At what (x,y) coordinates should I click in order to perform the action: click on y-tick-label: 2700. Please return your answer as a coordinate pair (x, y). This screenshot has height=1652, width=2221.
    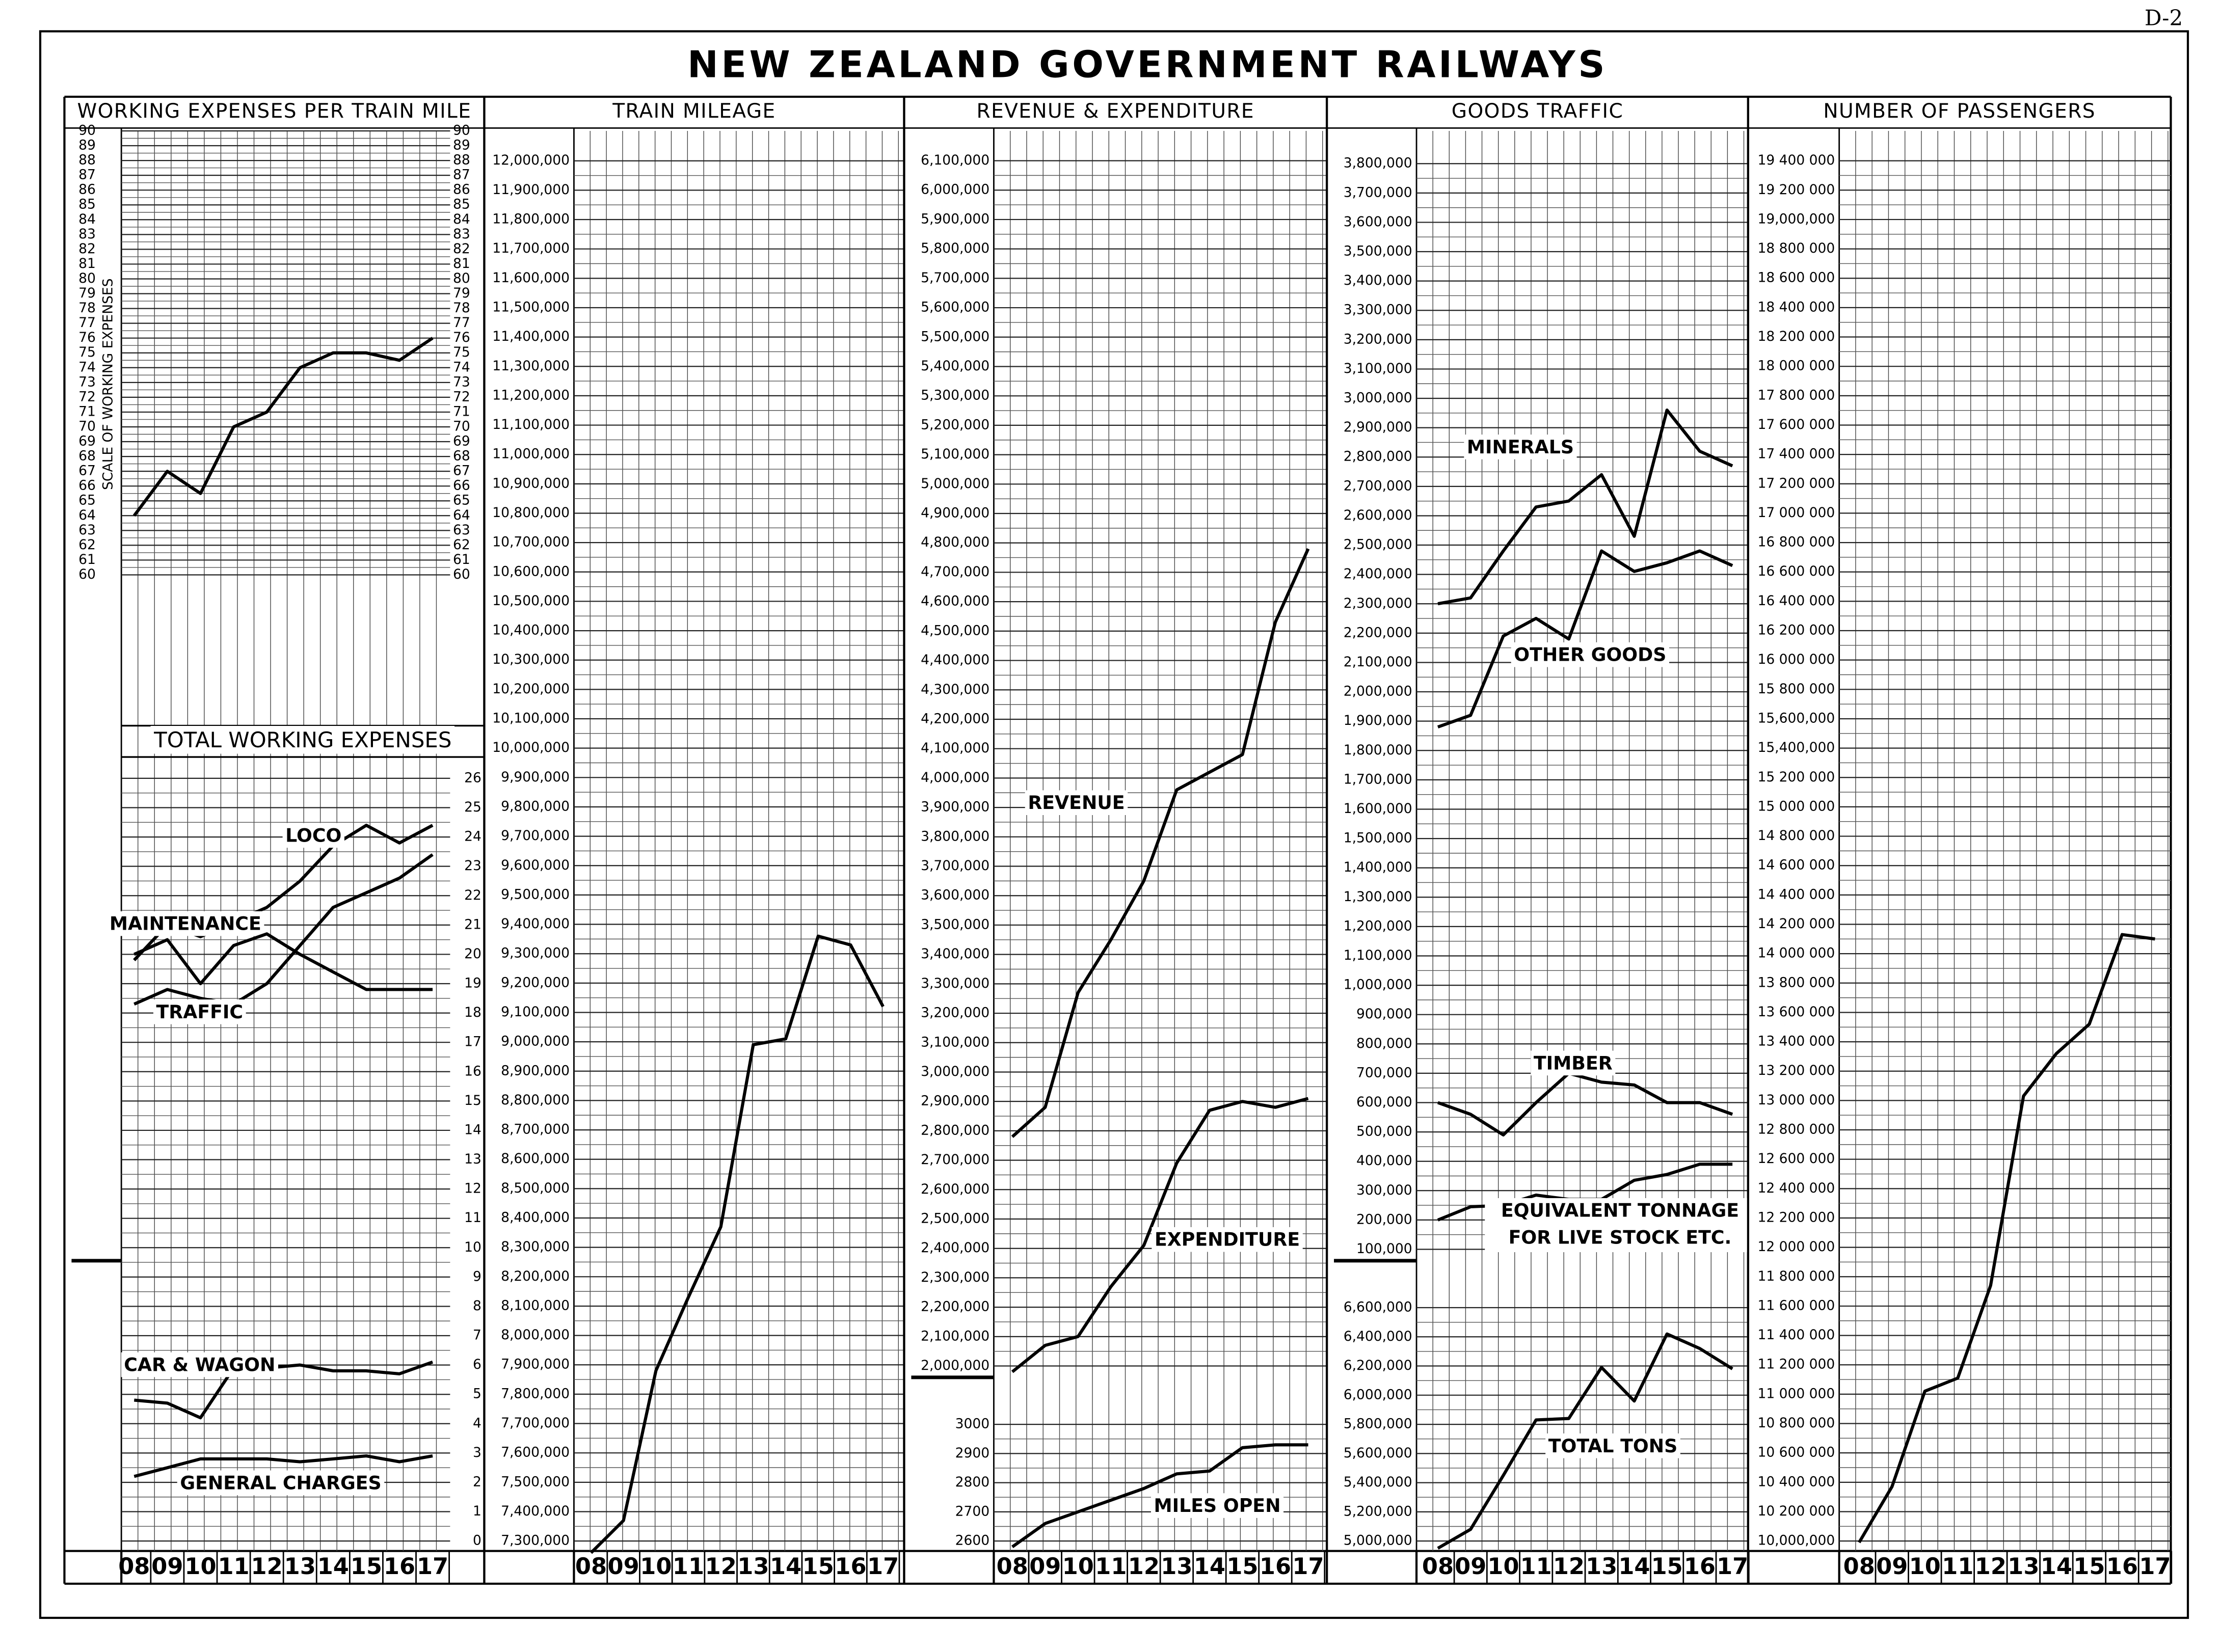
    Looking at the image, I should click on (972, 1511).